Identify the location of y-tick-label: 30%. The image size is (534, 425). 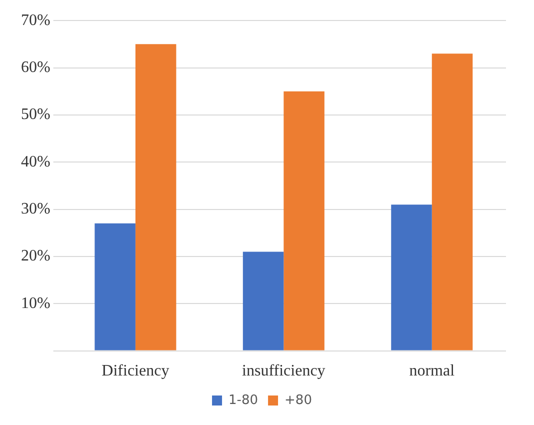
(35, 209).